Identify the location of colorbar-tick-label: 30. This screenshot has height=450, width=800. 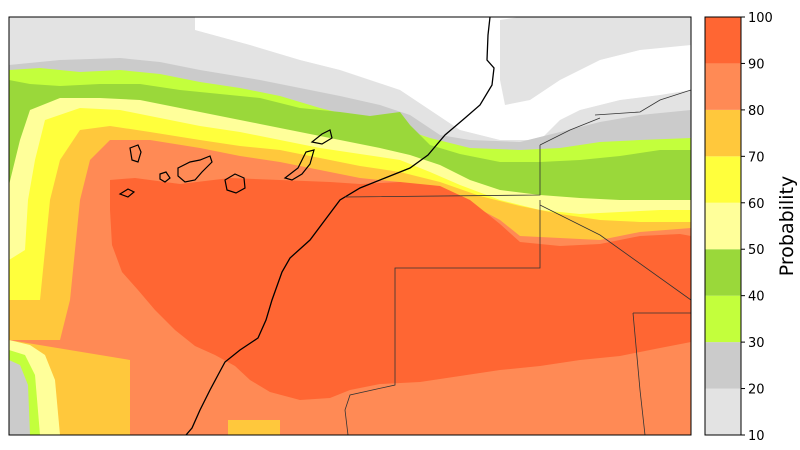
(756, 343).